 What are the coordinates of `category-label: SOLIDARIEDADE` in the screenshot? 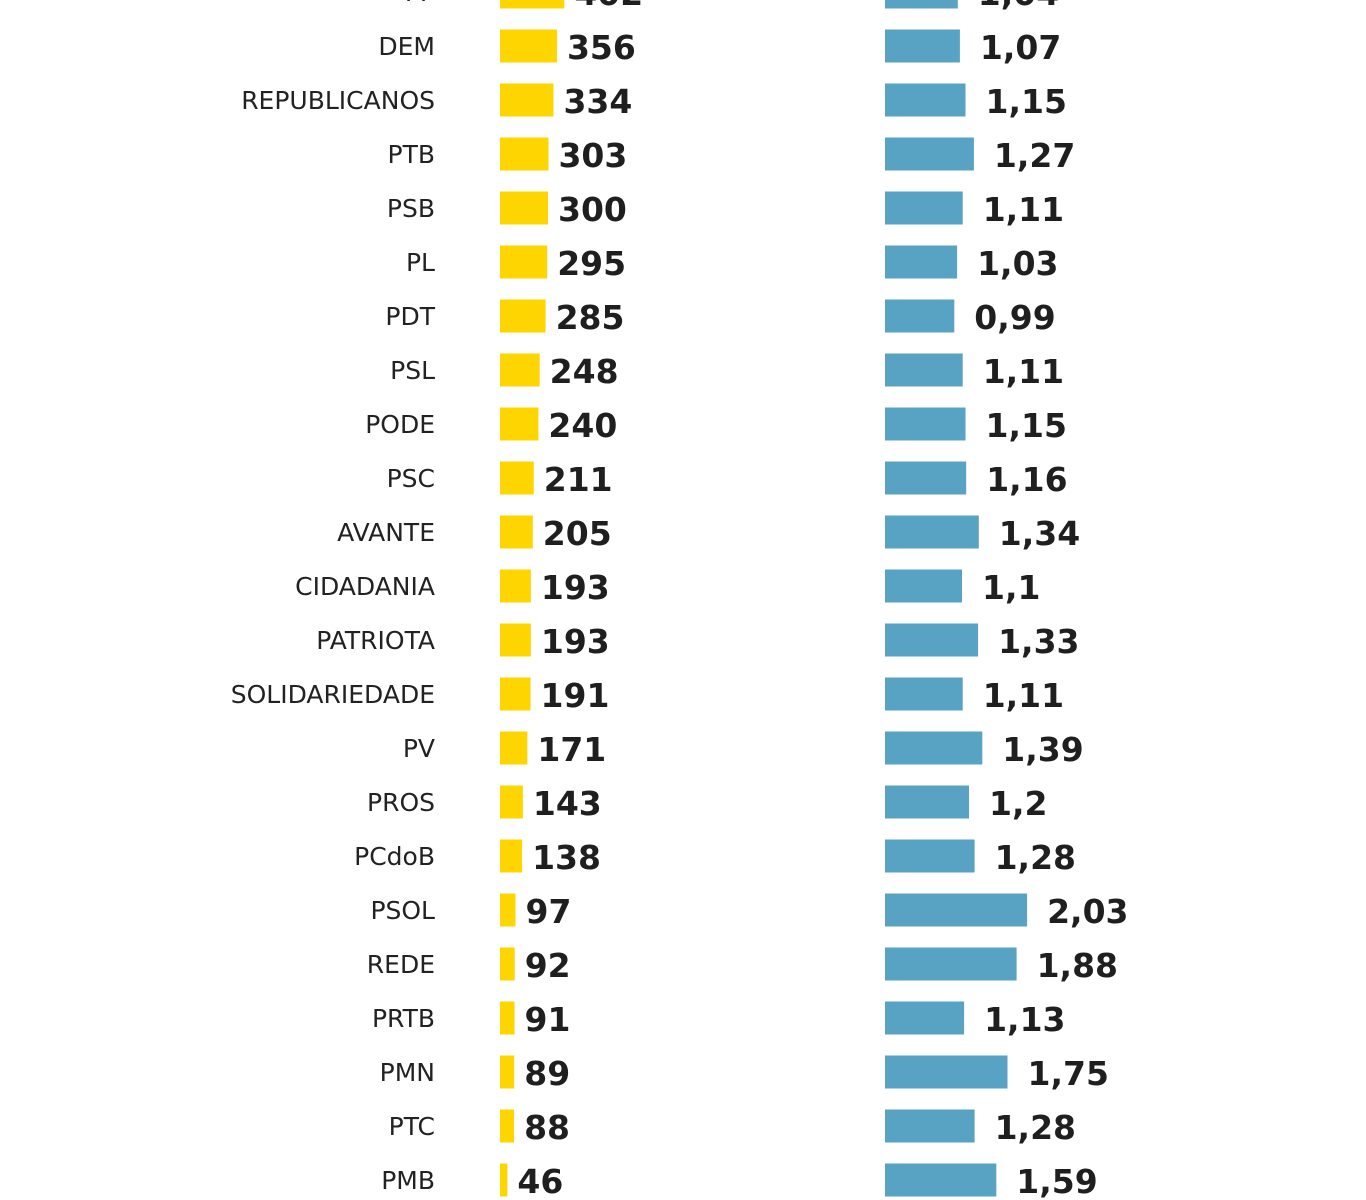 It's located at (333, 694).